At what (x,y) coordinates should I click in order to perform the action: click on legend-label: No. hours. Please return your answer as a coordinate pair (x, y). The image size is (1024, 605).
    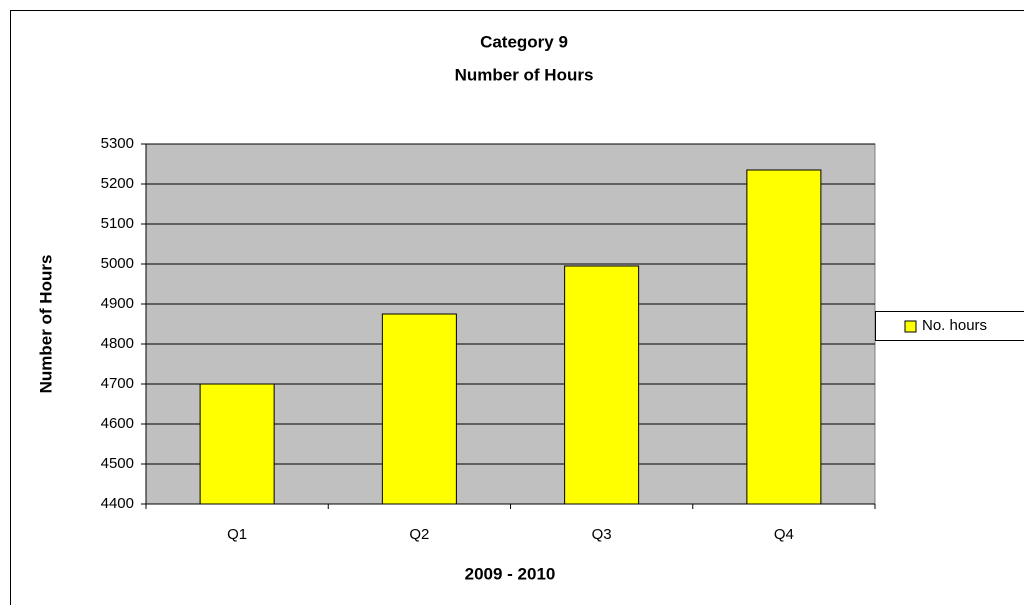
    Looking at the image, I should click on (954, 325).